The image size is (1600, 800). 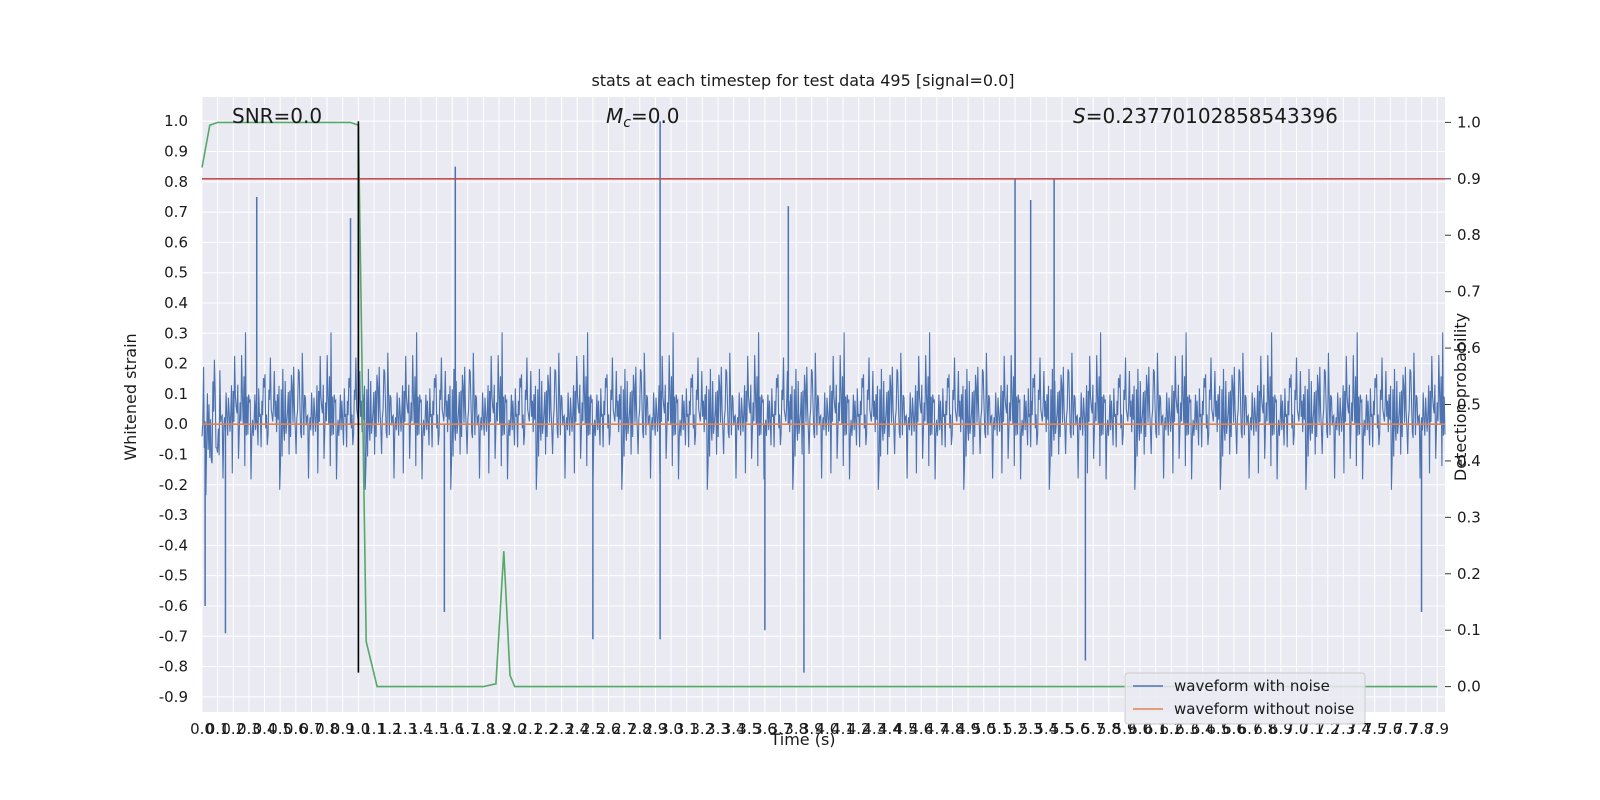 What do you see at coordinates (277, 116) in the screenshot?
I see `snr-annotation: SNR=0.0` at bounding box center [277, 116].